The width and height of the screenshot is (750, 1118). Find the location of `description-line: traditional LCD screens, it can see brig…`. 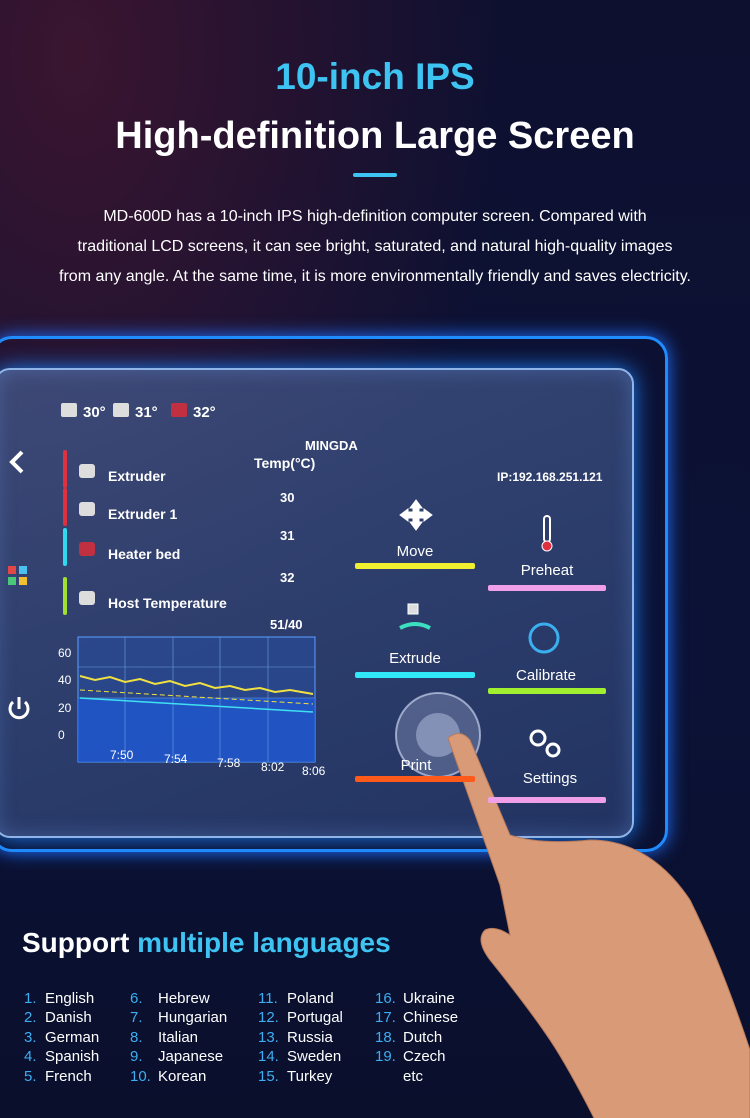

description-line: traditional LCD screens, it can see brig… is located at coordinates (375, 246).